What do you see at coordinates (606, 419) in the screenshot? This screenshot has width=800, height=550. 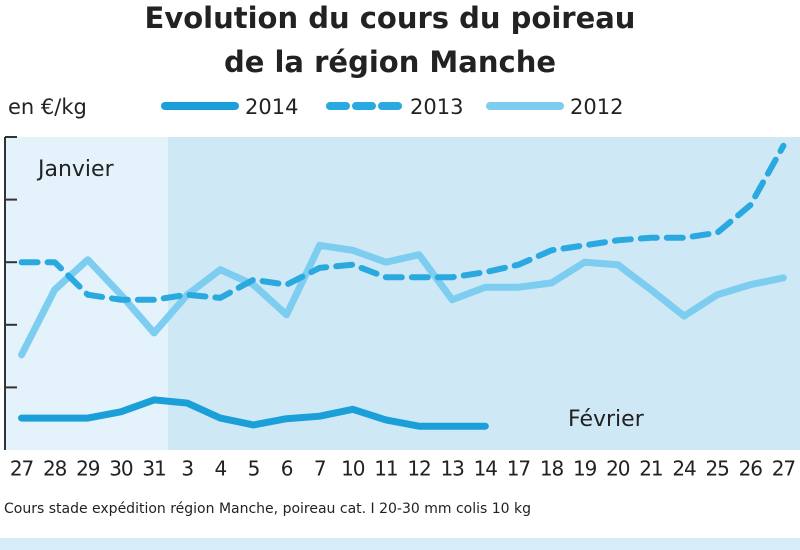 I see `annotation: Février` at bounding box center [606, 419].